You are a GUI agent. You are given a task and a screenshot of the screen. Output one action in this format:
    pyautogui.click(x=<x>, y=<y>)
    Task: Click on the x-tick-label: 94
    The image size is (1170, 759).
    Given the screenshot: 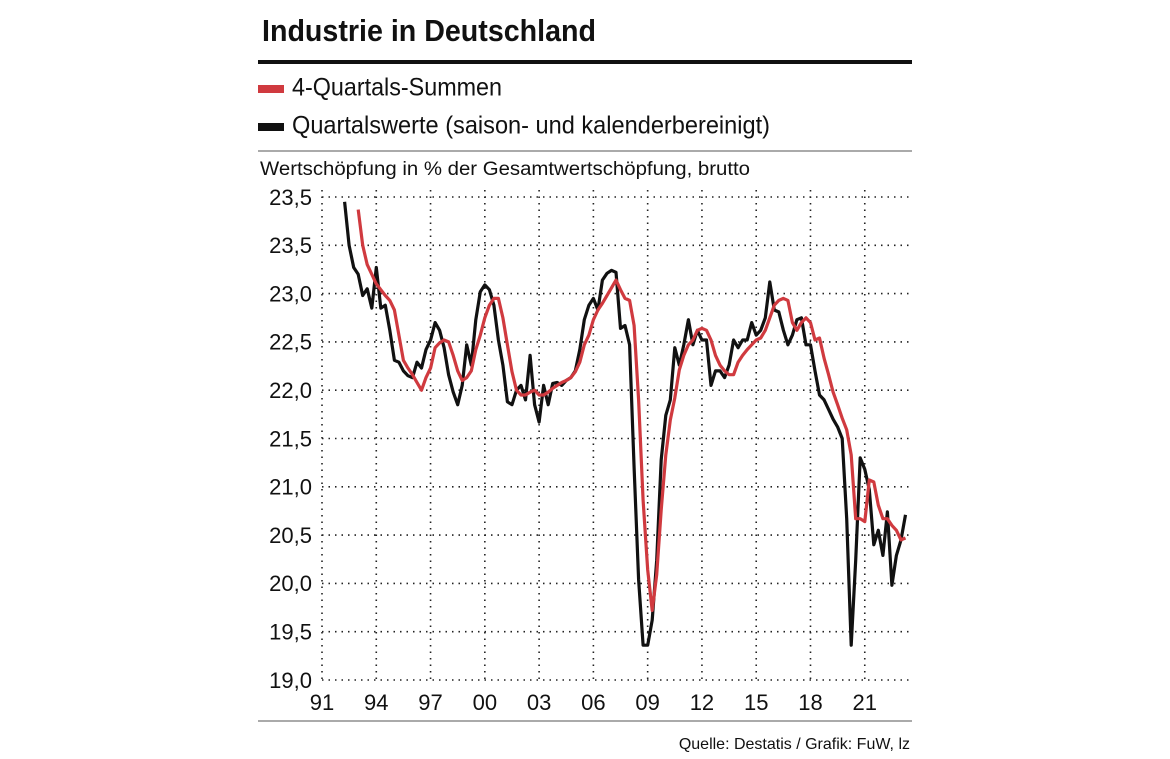 What is the action you would take?
    pyautogui.click(x=376, y=702)
    